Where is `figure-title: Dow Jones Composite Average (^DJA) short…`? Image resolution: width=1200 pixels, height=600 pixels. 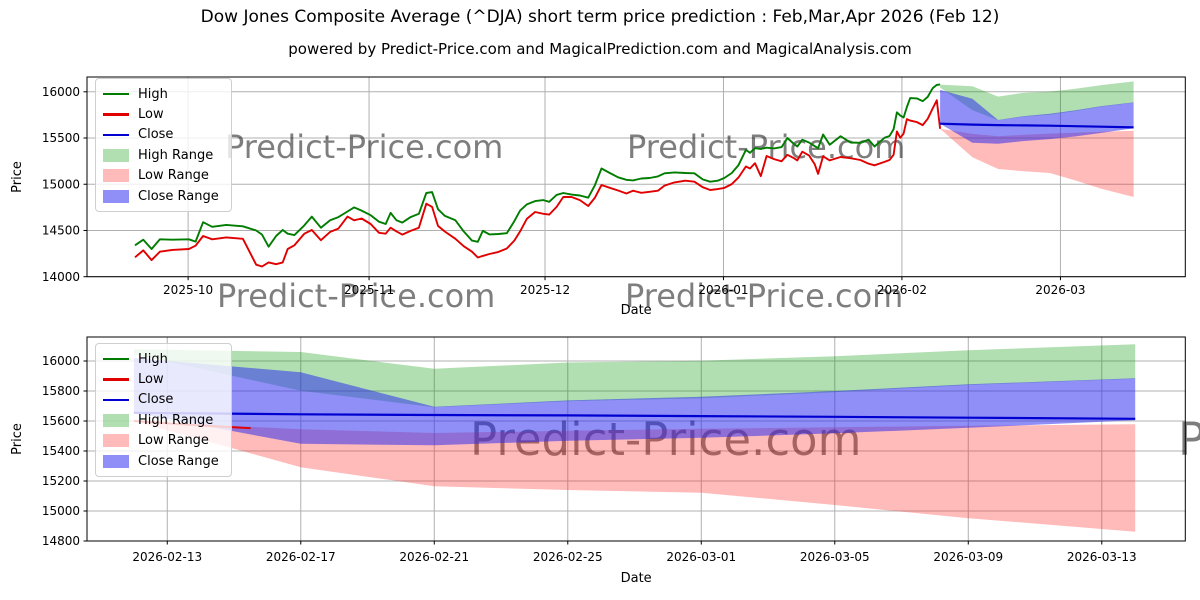
figure-title: Dow Jones Composite Average (^DJA) short… is located at coordinates (600, 17).